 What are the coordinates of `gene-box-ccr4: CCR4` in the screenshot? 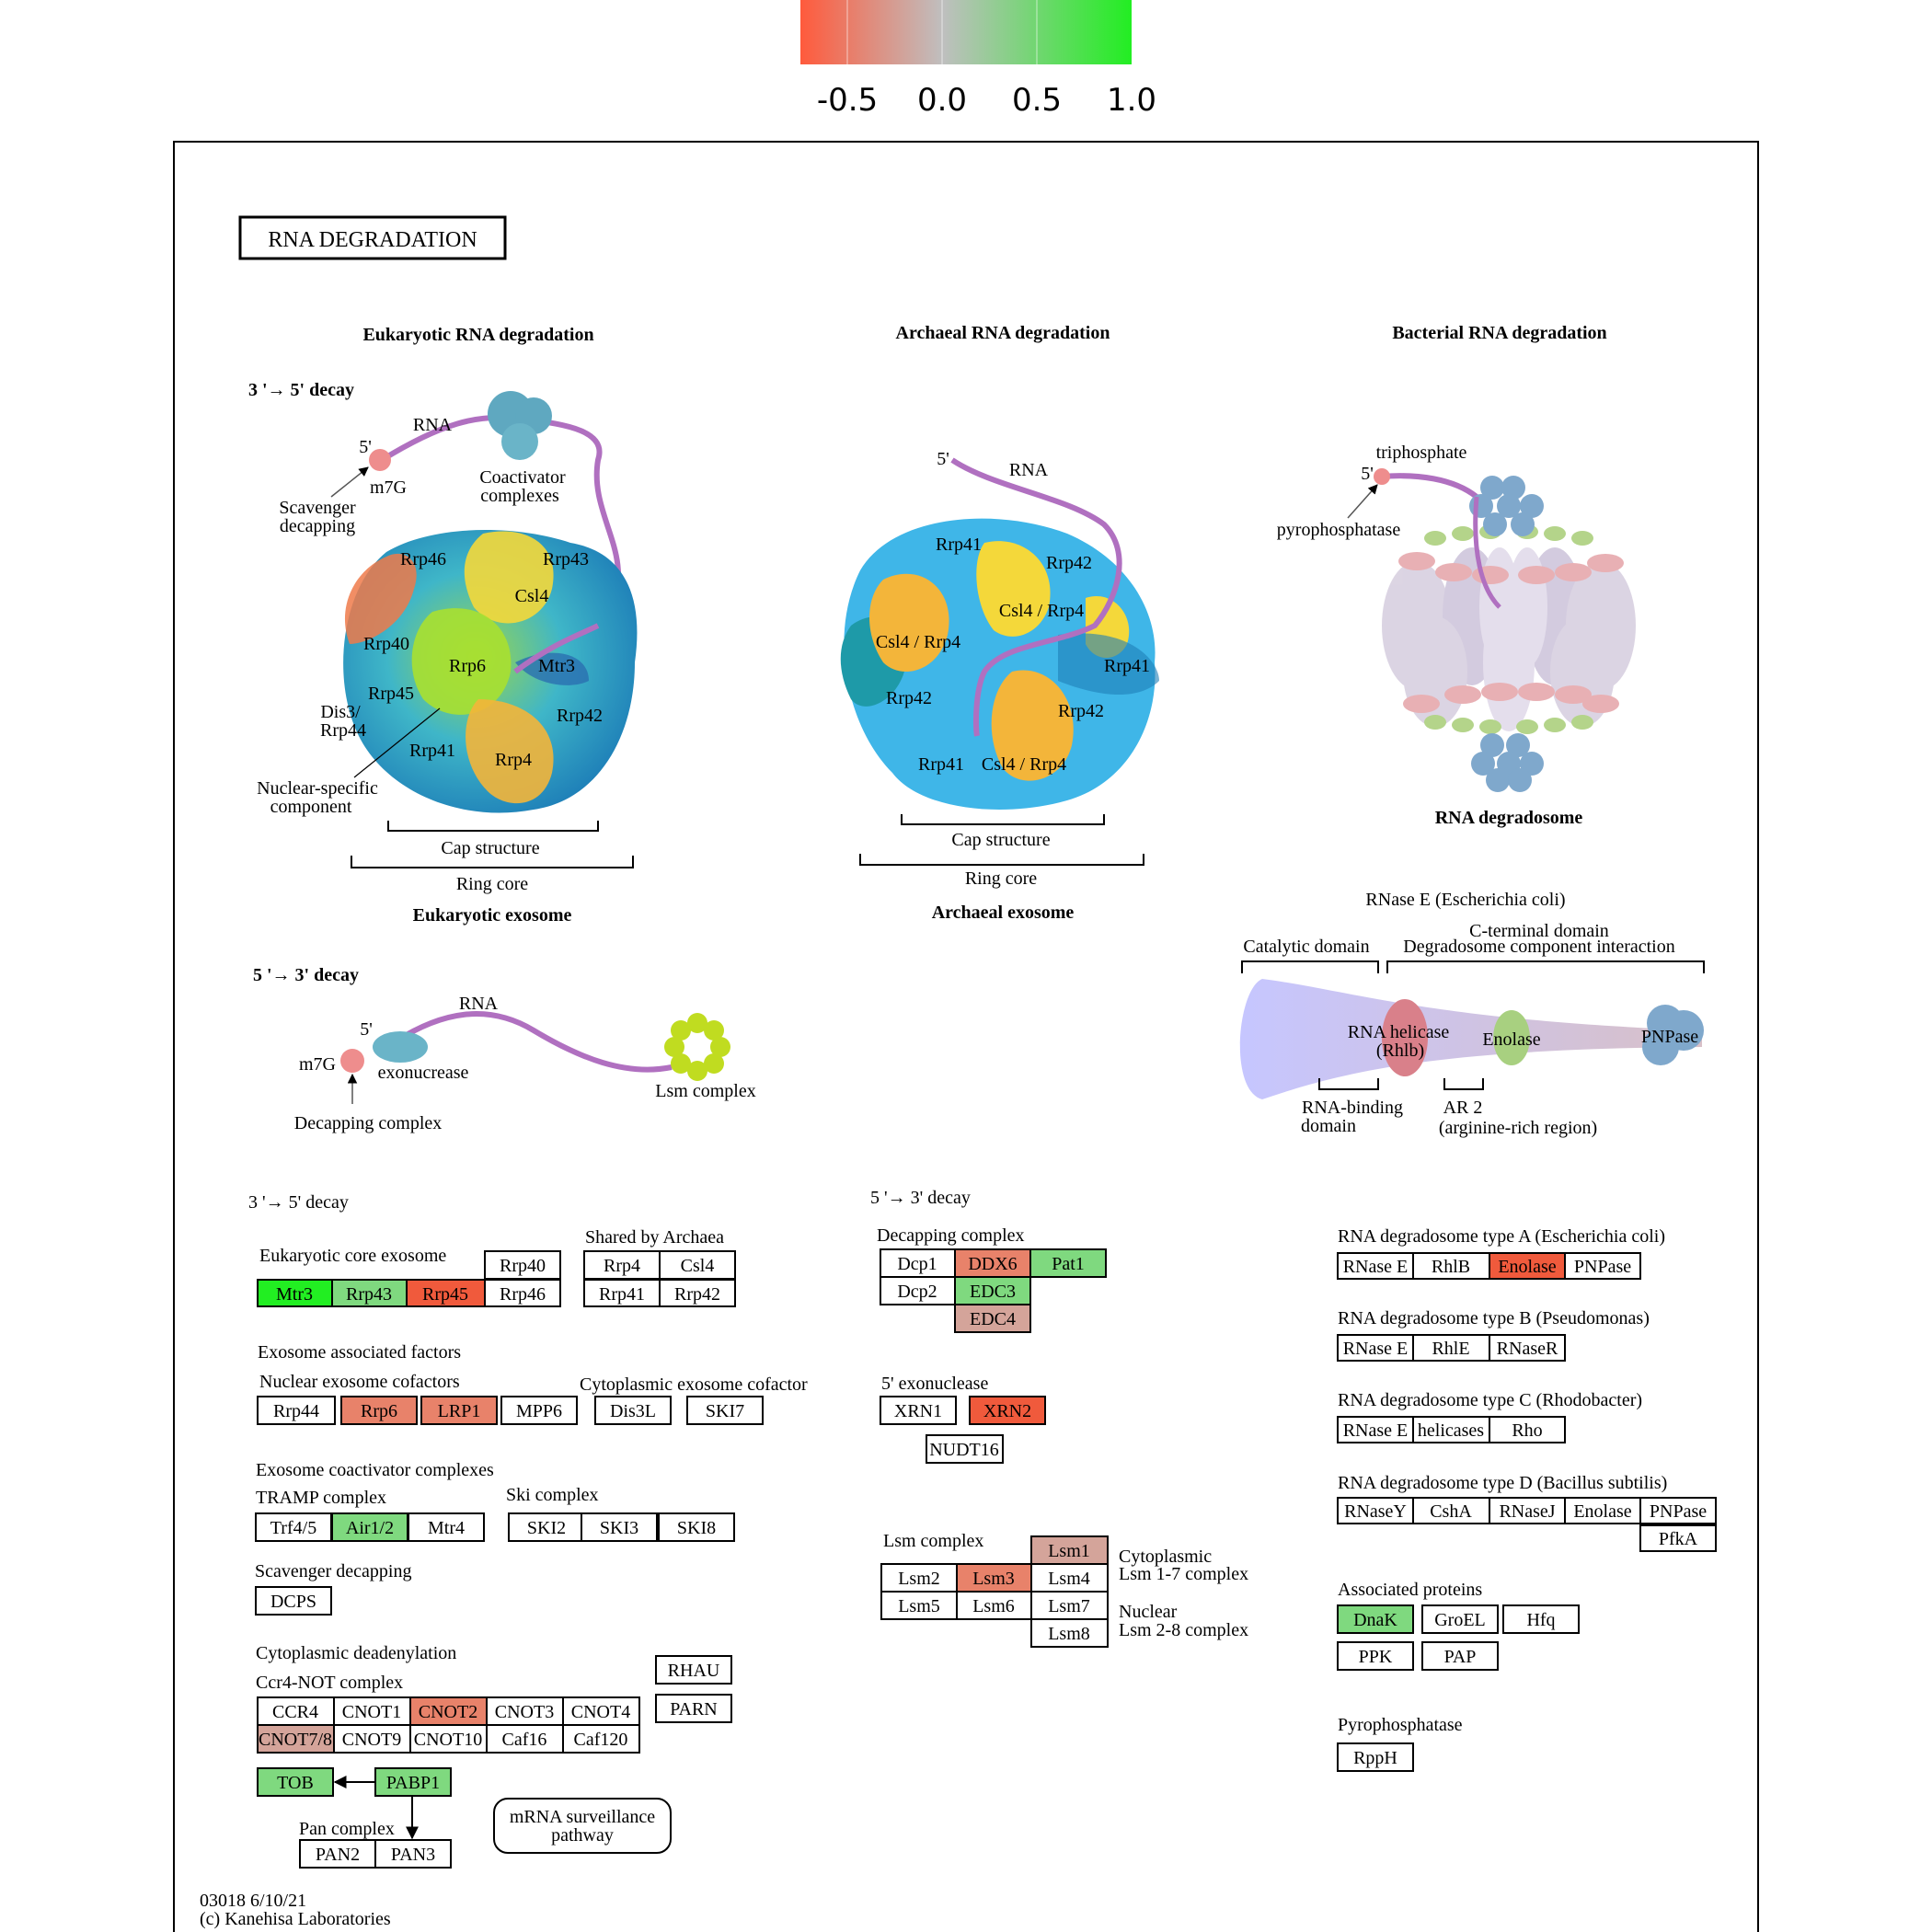 It's located at (296, 1711).